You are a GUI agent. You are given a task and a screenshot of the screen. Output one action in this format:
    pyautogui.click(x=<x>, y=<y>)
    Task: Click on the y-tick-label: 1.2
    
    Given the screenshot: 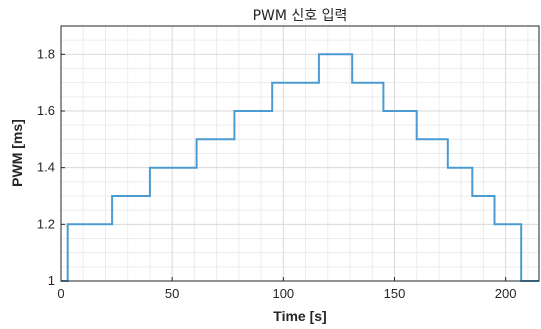 What is the action you would take?
    pyautogui.click(x=46, y=223)
    